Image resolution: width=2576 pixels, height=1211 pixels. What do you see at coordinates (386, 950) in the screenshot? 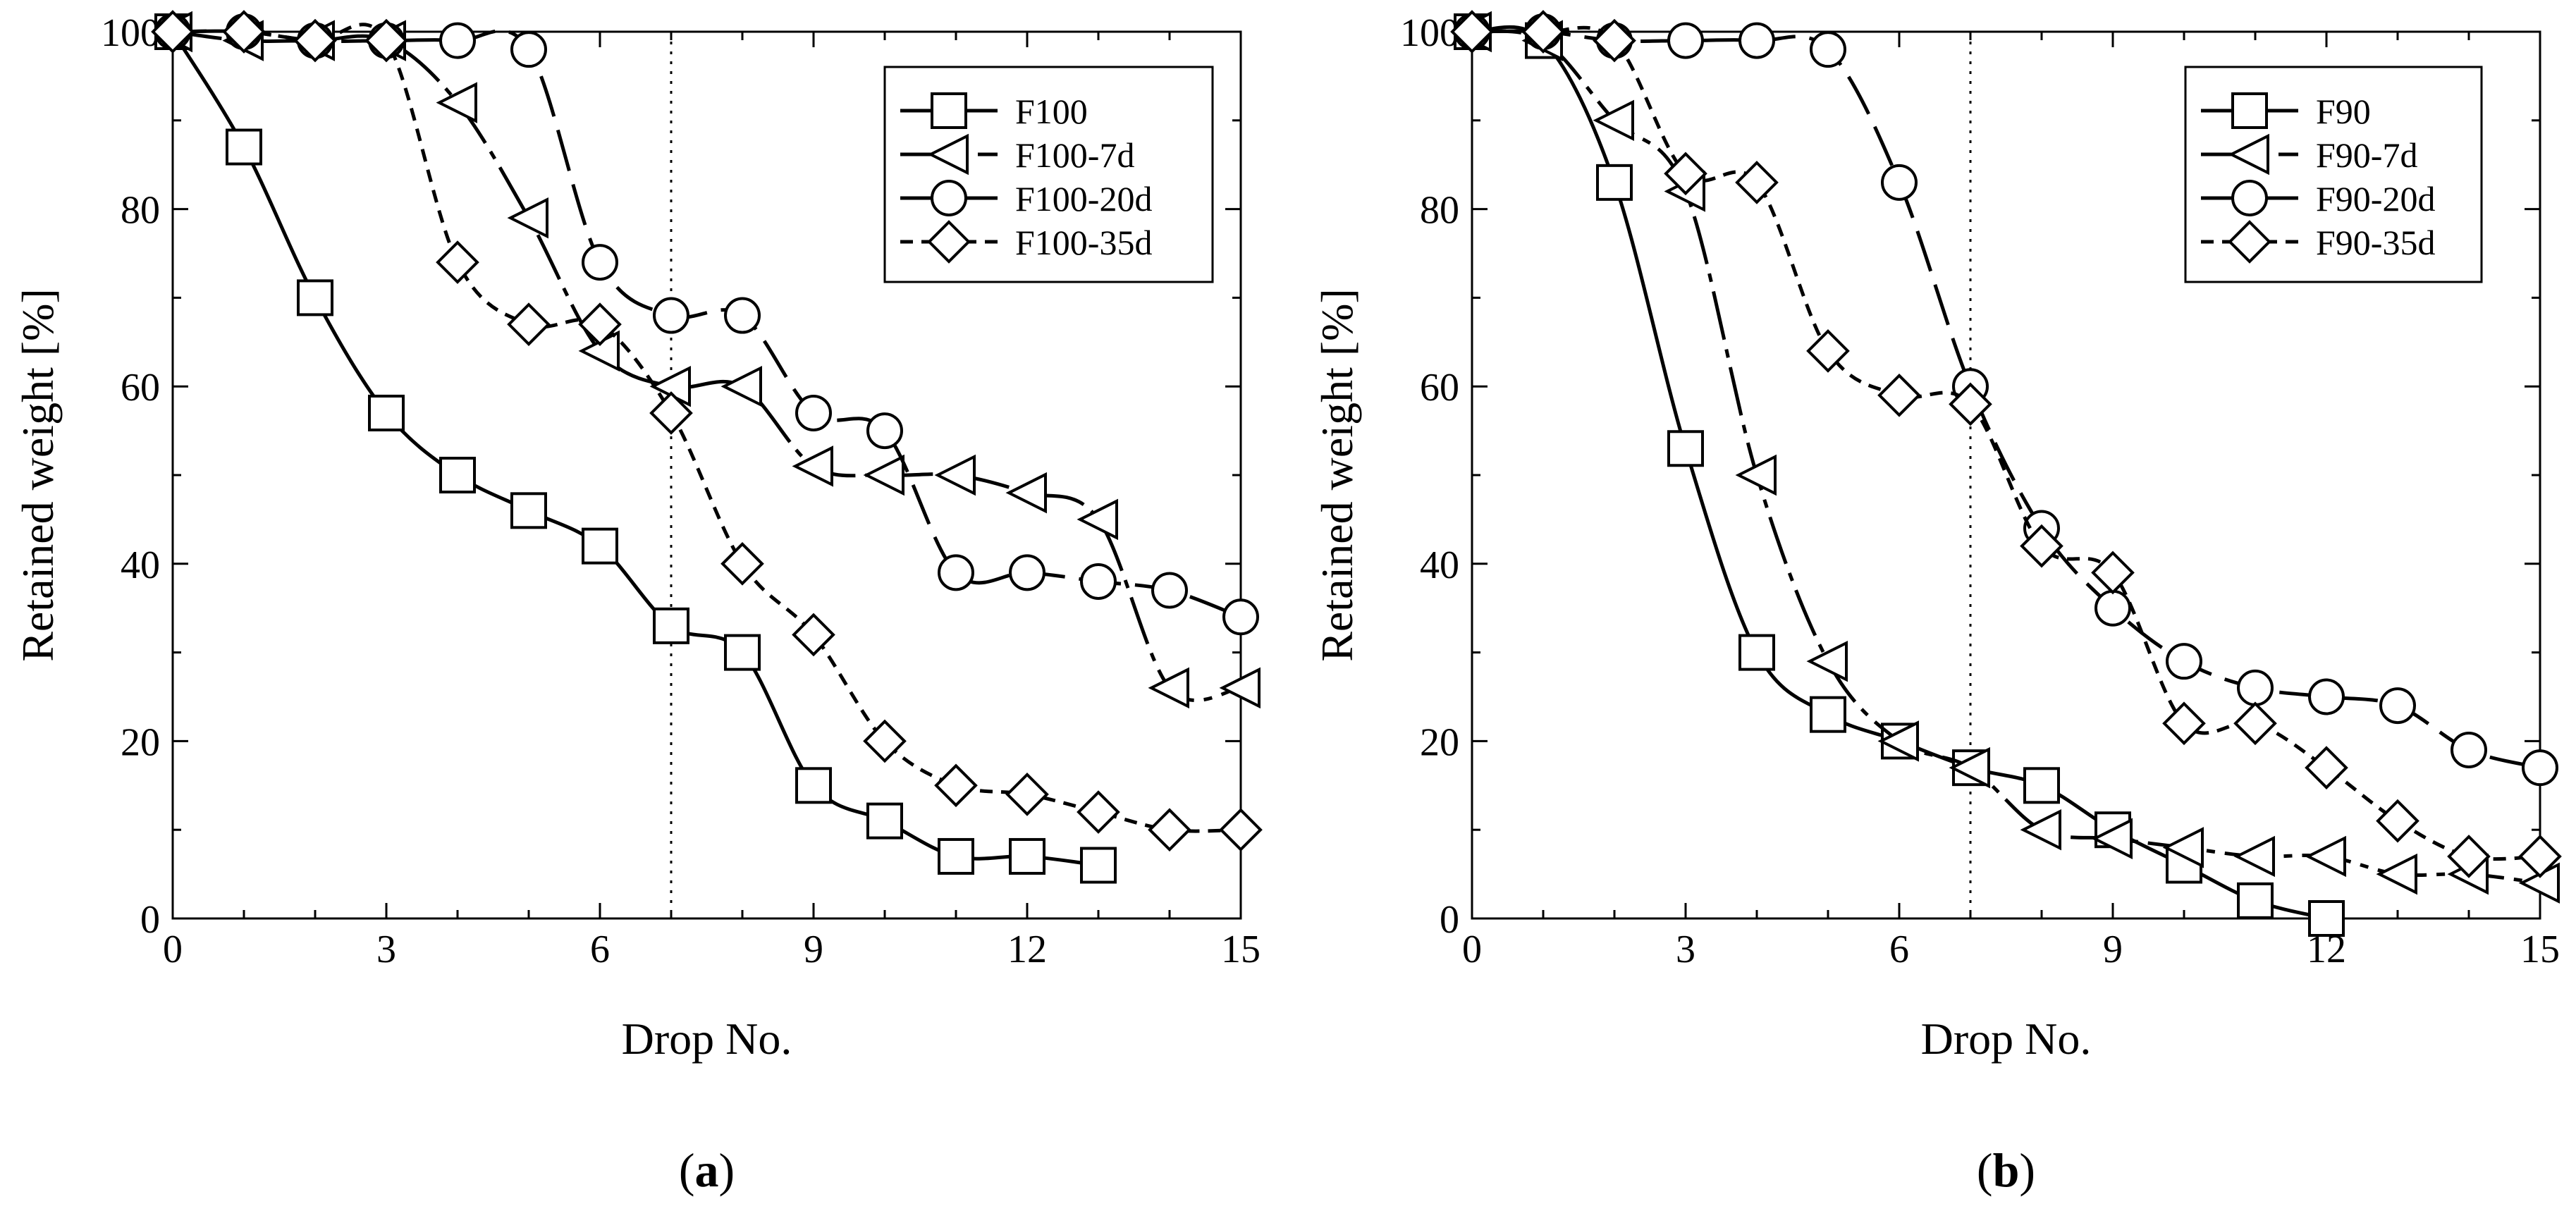
I see `x-tick-label: 3` at bounding box center [386, 950].